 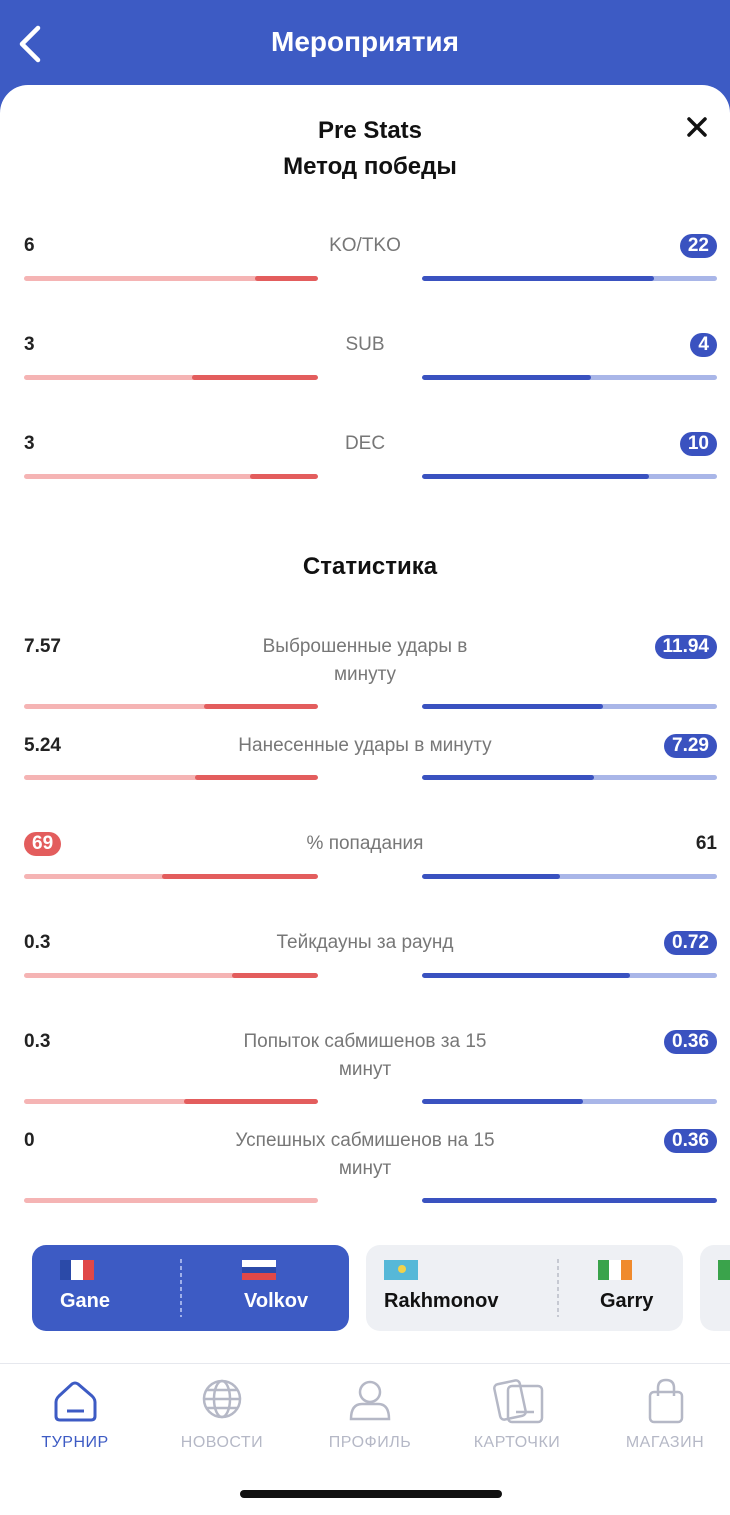 I want to click on panel-title: Pre Stats, so click(x=370, y=130).